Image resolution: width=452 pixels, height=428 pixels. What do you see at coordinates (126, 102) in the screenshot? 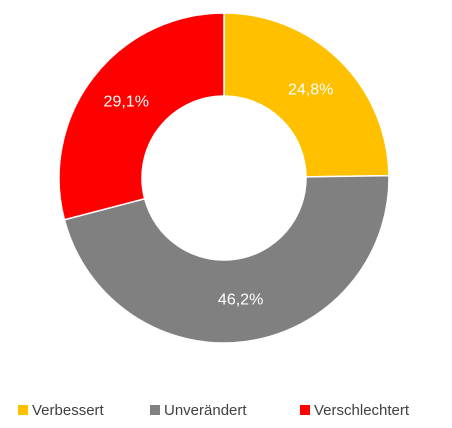
I see `data-label: 29,1%` at bounding box center [126, 102].